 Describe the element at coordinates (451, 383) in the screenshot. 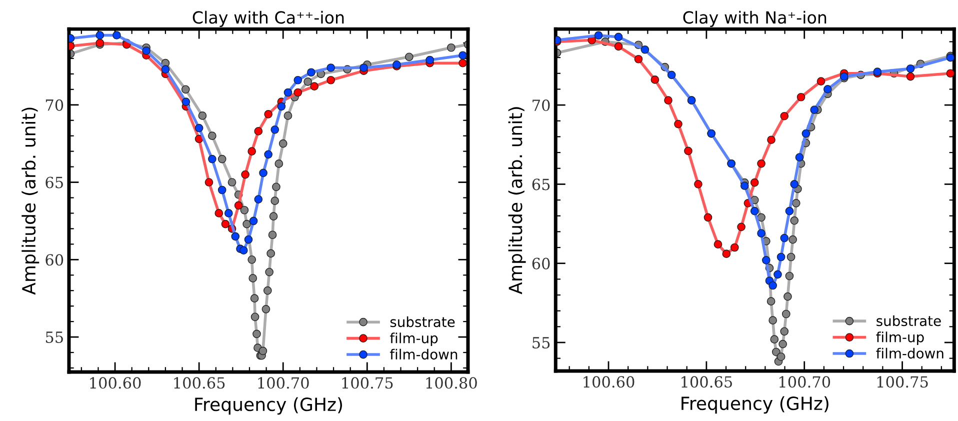

I see `x-tick-label: 100.80` at that location.